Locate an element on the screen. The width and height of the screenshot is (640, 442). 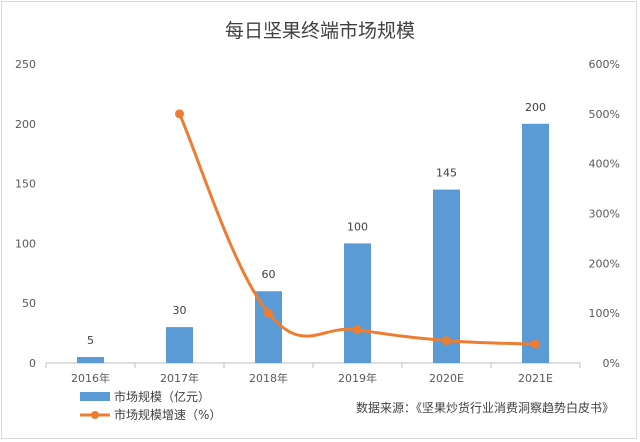
y-left-tick-label: 0 is located at coordinates (32, 363).